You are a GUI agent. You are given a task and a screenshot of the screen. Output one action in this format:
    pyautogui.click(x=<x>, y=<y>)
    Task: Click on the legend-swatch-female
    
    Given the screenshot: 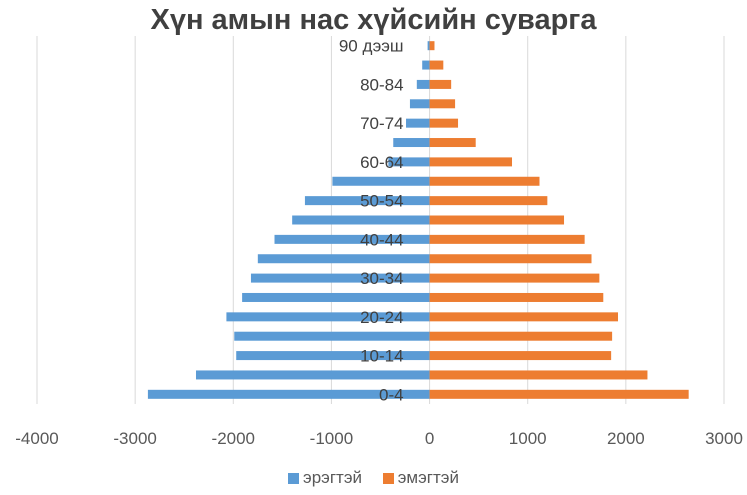 What is the action you would take?
    pyautogui.click(x=388, y=478)
    